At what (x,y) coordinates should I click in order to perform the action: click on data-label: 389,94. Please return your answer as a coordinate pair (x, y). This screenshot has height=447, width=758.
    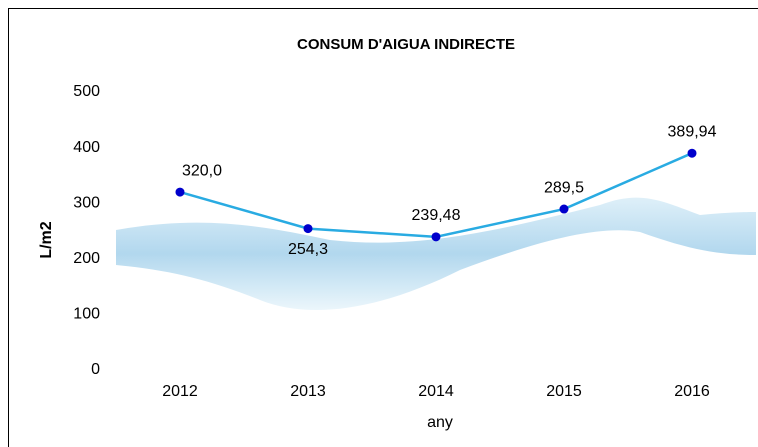
    Looking at the image, I should click on (692, 131).